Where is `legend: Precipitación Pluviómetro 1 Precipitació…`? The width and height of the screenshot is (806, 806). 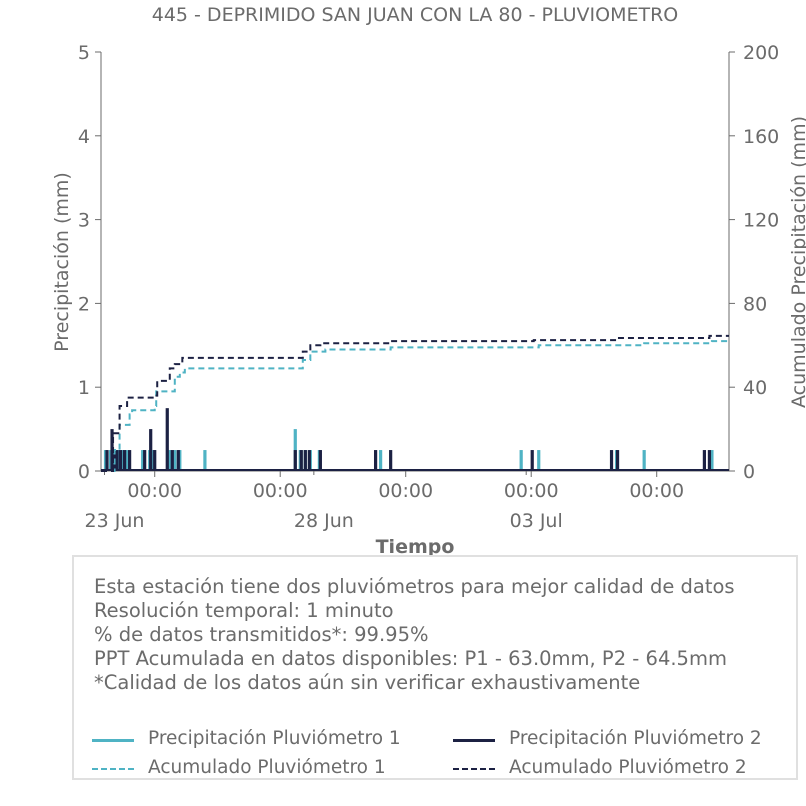
legend: Precipitación Pluviómetro 1 Precipitació… is located at coordinates (442, 758).